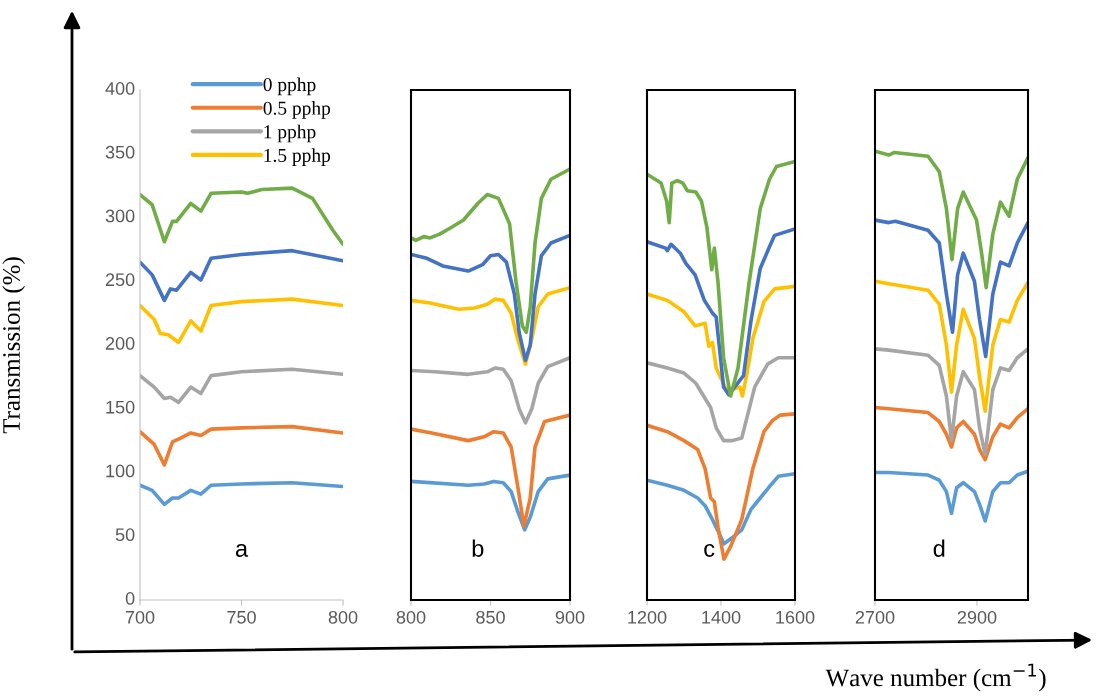  Describe the element at coordinates (875, 617) in the screenshot. I see `x-tick-label: 2700` at that location.